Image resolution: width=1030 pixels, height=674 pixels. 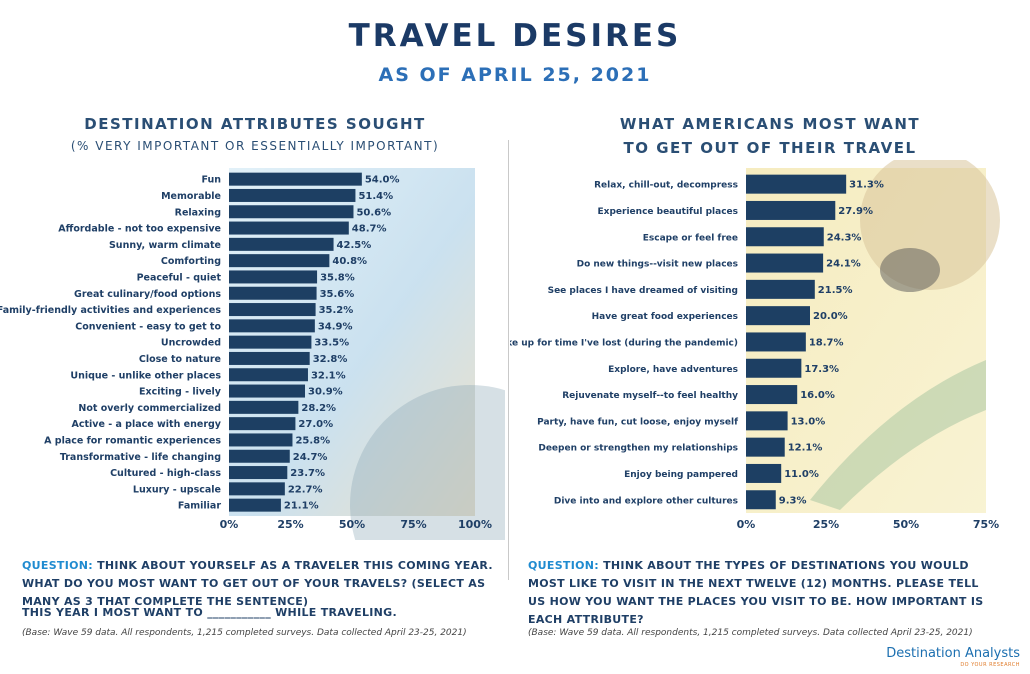 I want to click on left-value-label: 54.0%, so click(x=382, y=180).